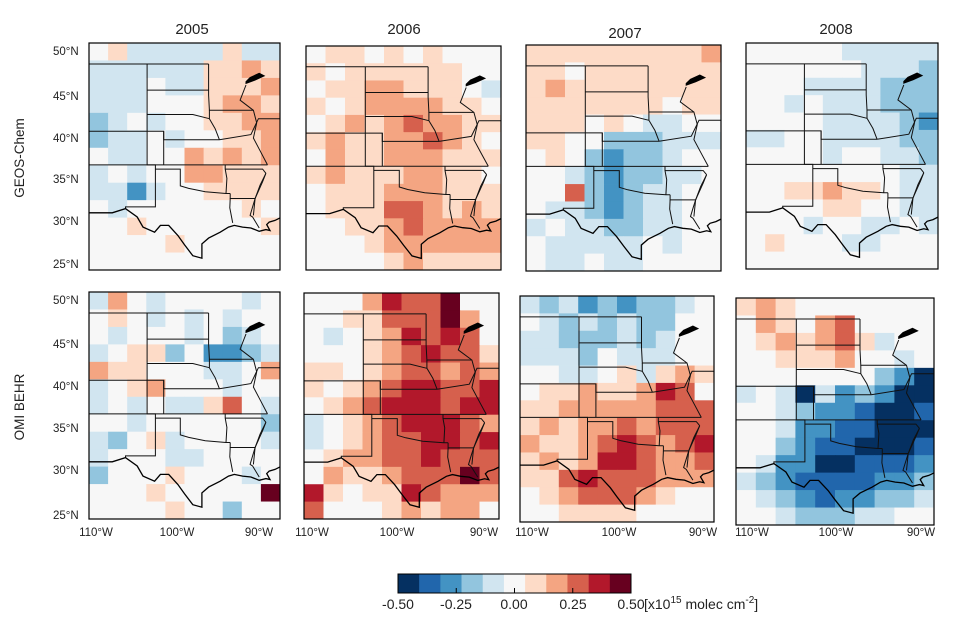  Describe the element at coordinates (913, 78) in the screenshot. I see `lake-superior` at that location.